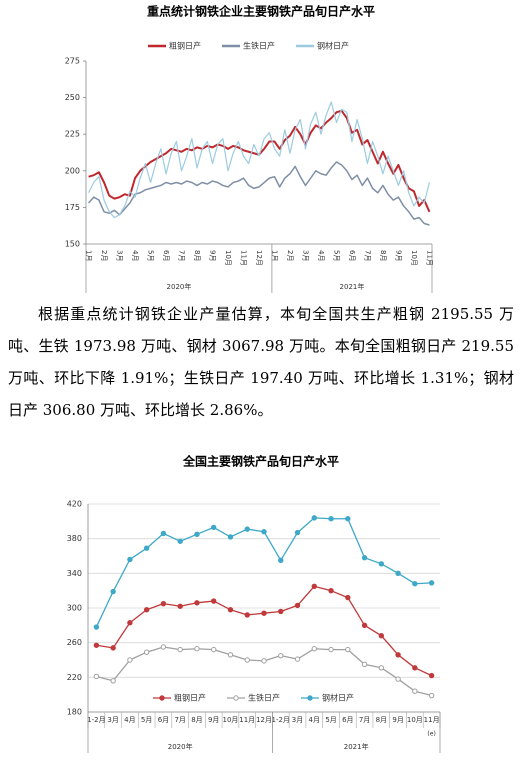 The image size is (522, 764). Describe the element at coordinates (74, 677) in the screenshot. I see `y-tick-label: 220` at that location.